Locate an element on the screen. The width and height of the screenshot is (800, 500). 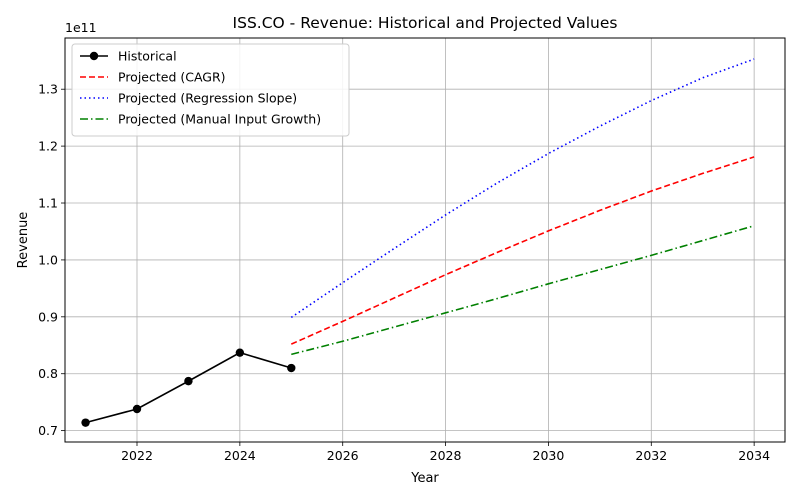
legend-box is located at coordinates (210, 90).